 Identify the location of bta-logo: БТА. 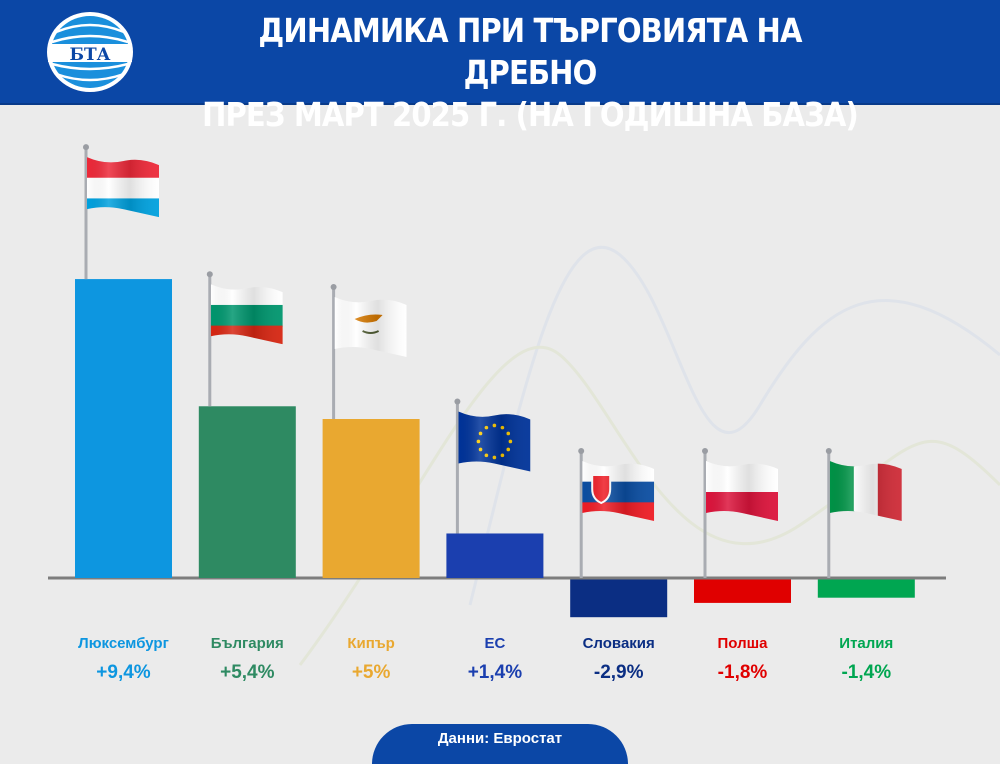
(90, 52).